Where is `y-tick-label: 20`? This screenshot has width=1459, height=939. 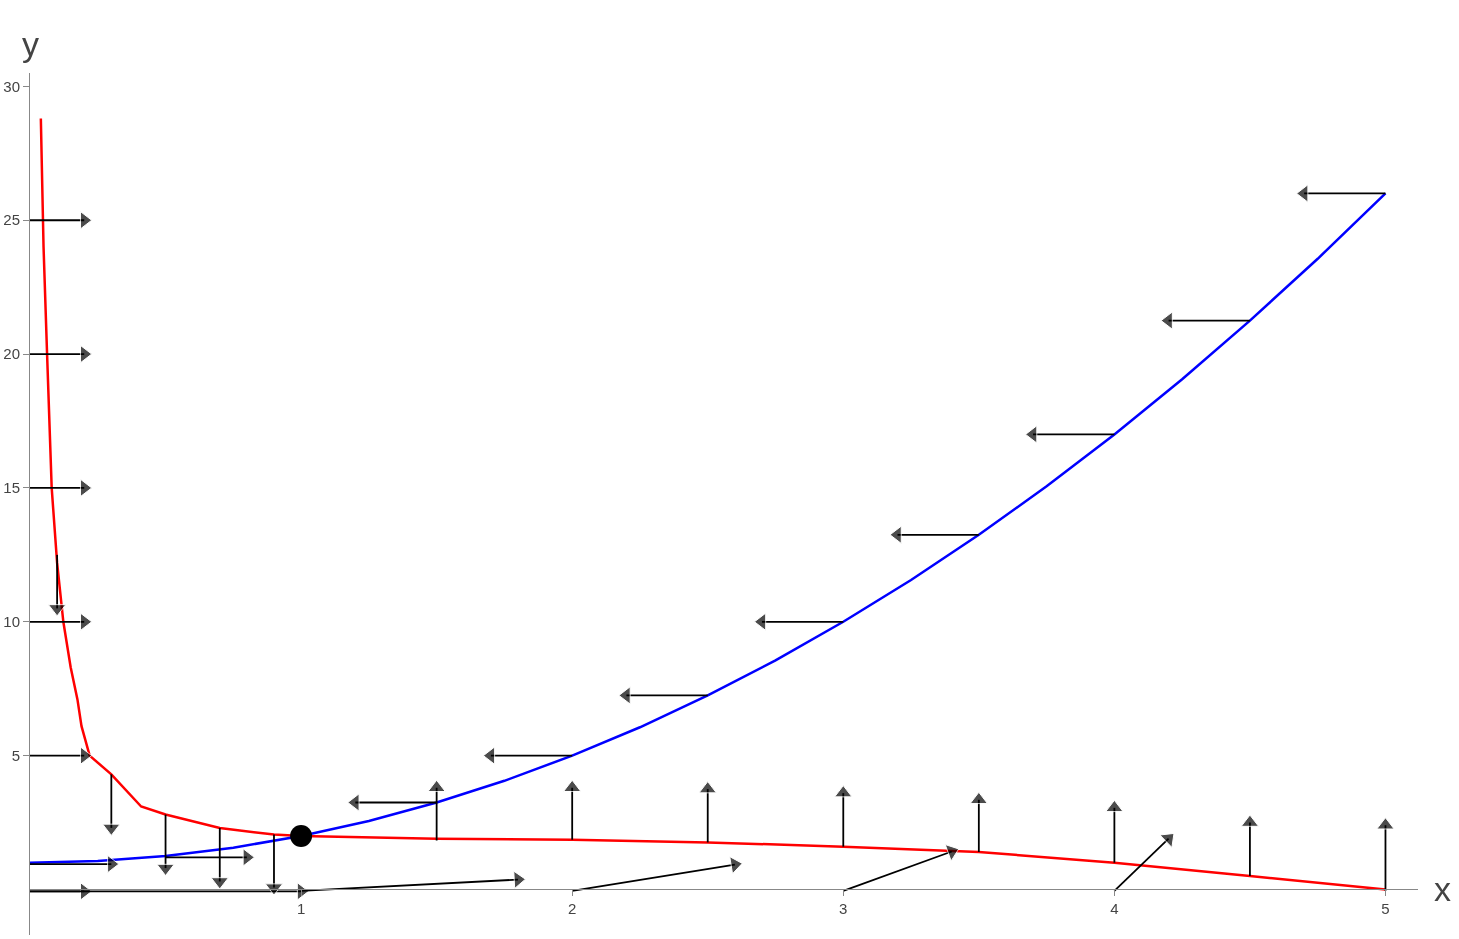
y-tick-label: 20 is located at coordinates (11, 354).